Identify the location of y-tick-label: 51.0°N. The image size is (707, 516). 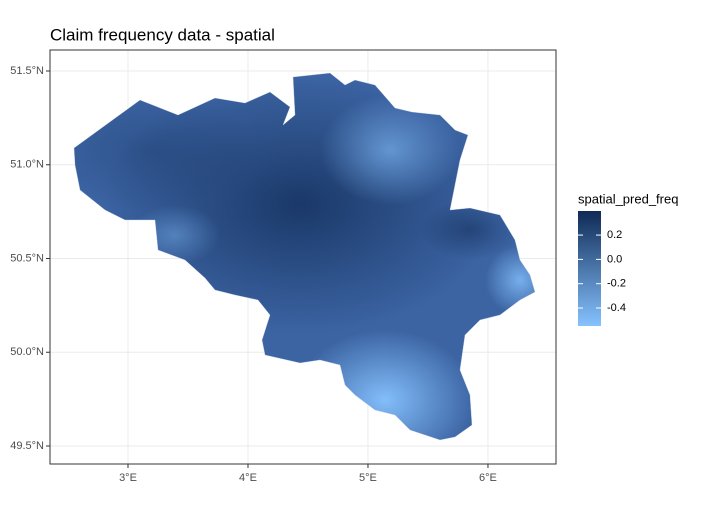
(27, 165).